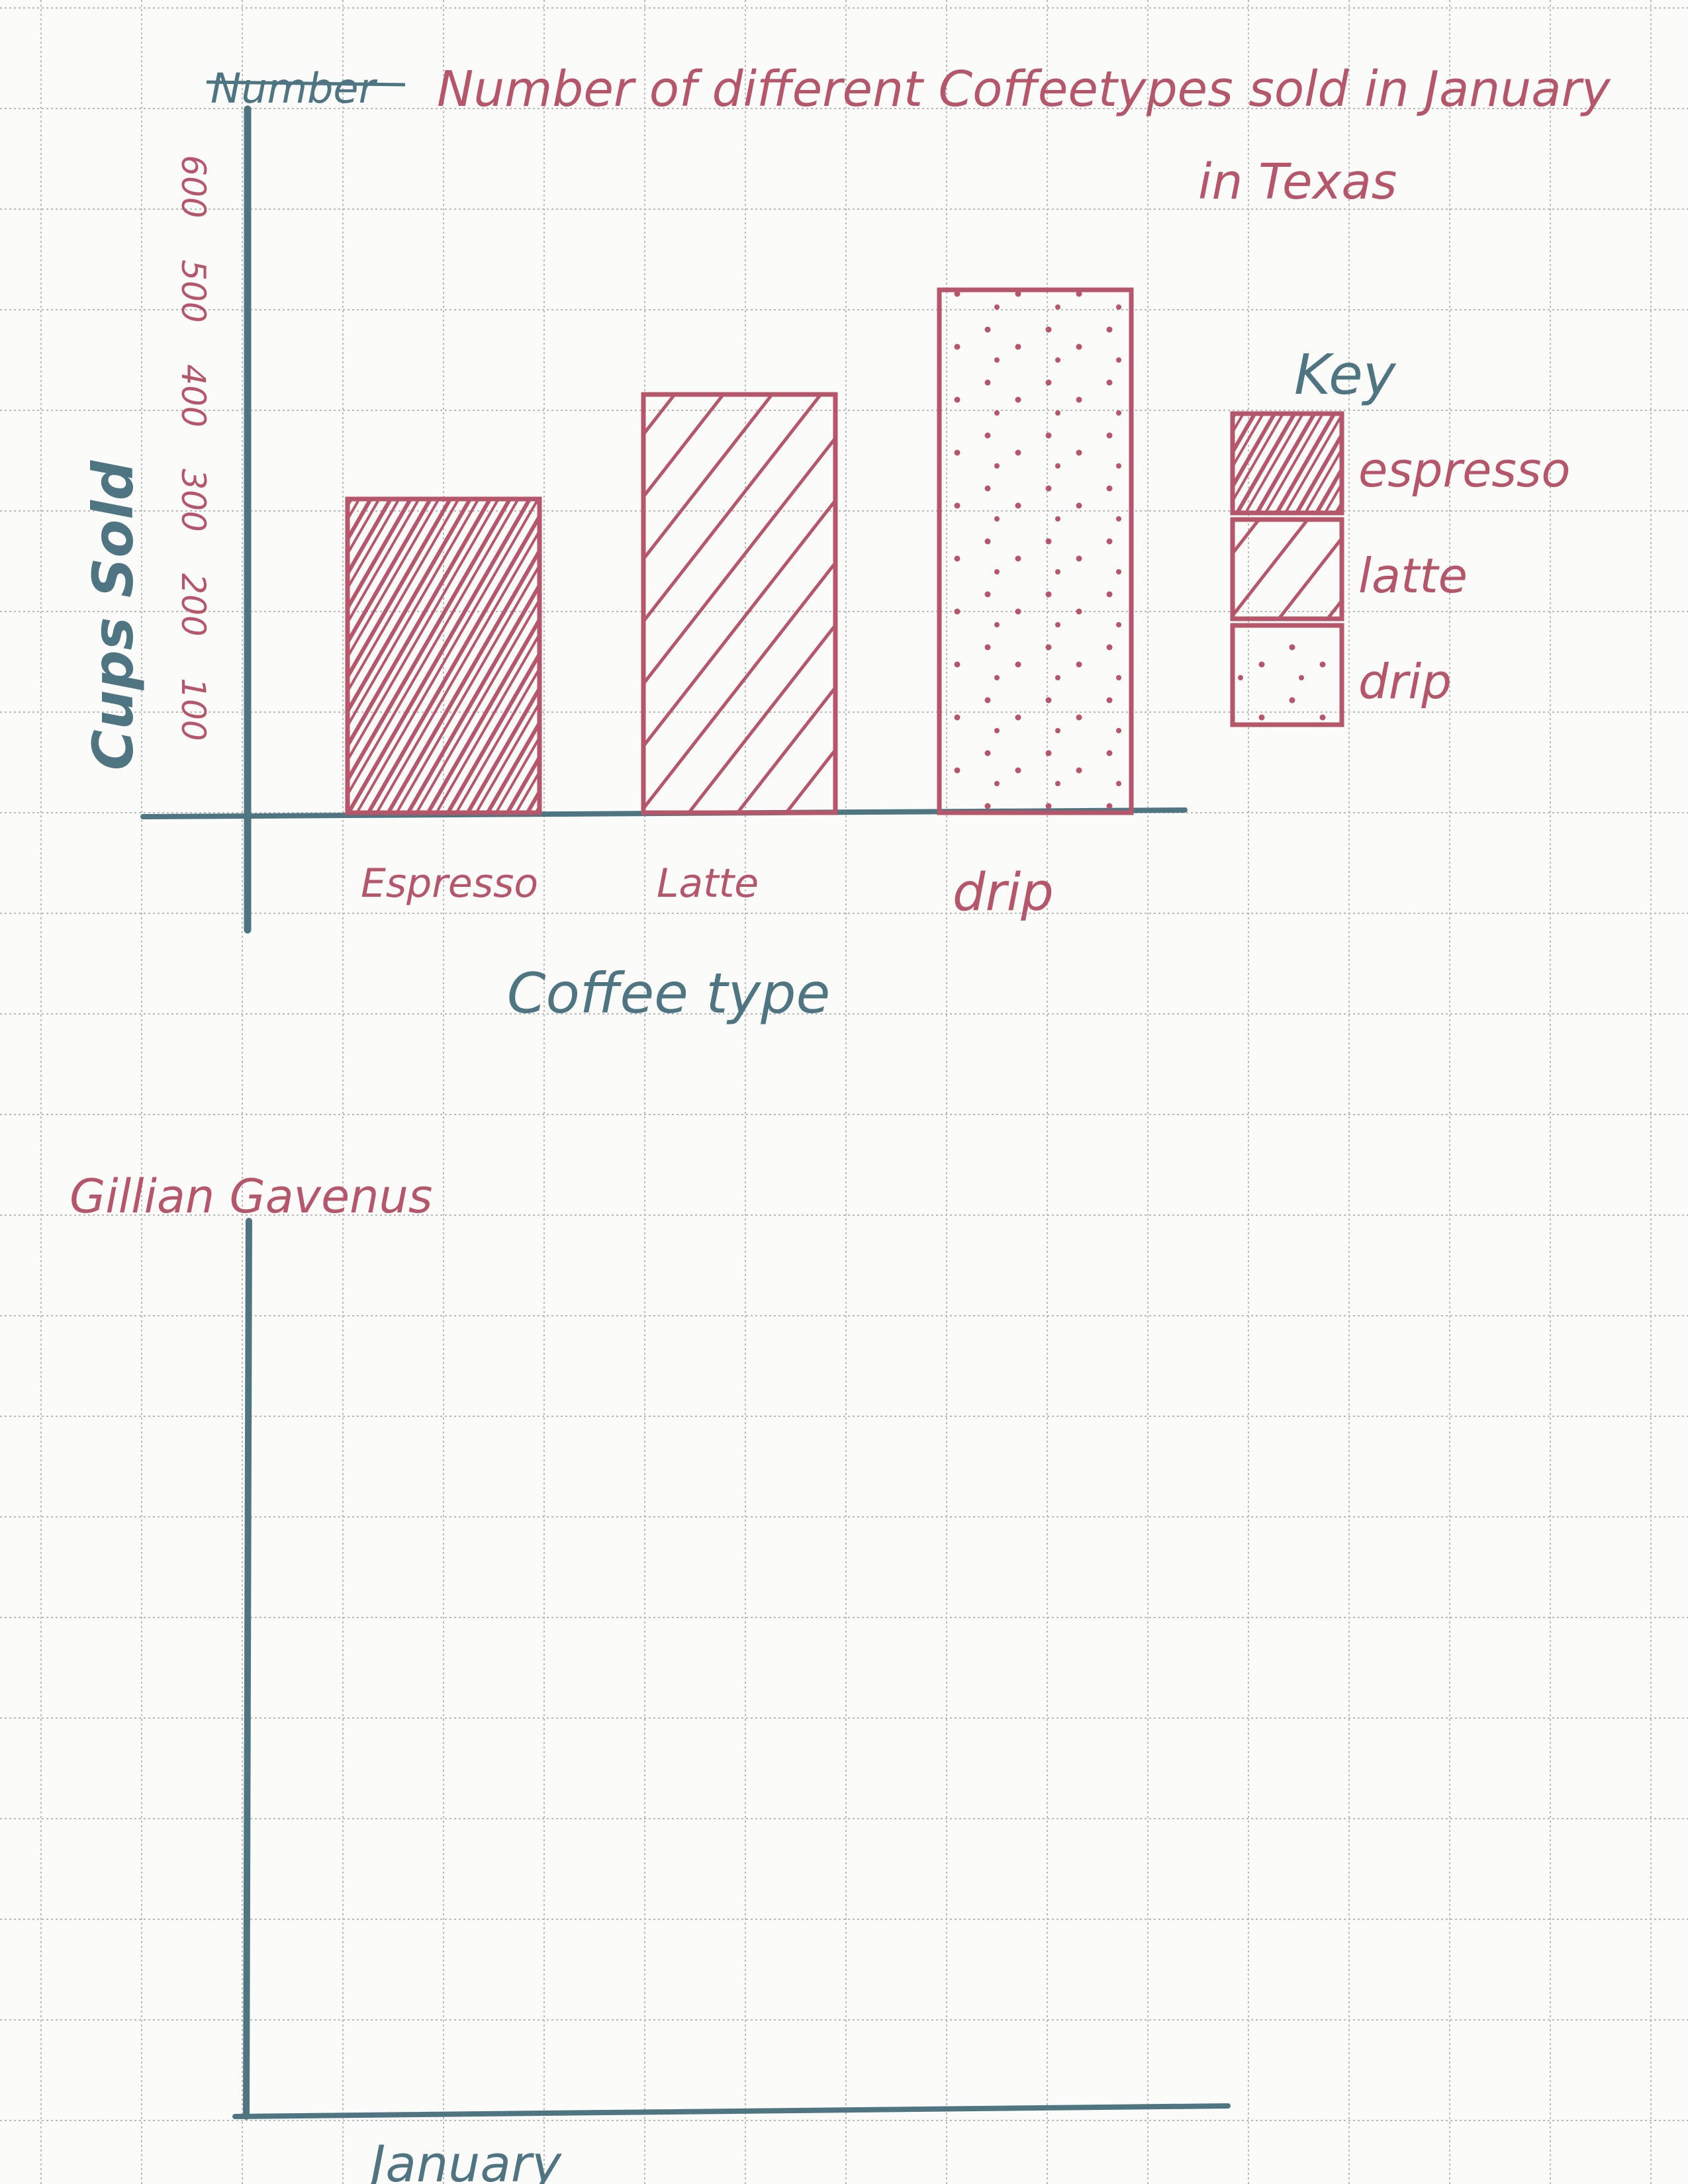  What do you see at coordinates (306, 83) in the screenshot?
I see `strike-line` at bounding box center [306, 83].